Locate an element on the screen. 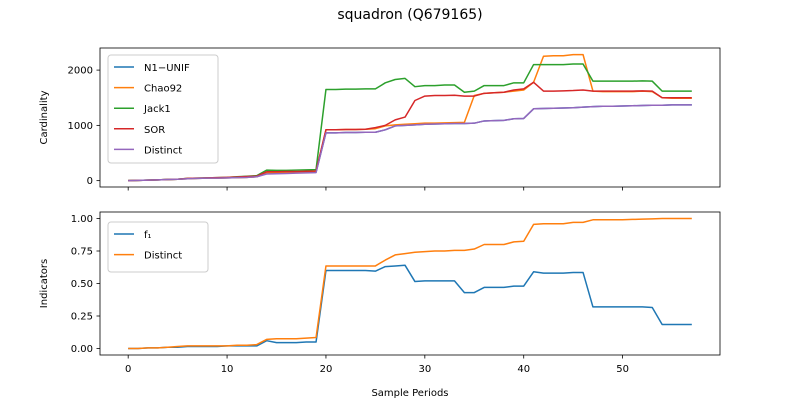 This screenshot has height=400, width=800. y-axis-label: Indicators is located at coordinates (44, 283).